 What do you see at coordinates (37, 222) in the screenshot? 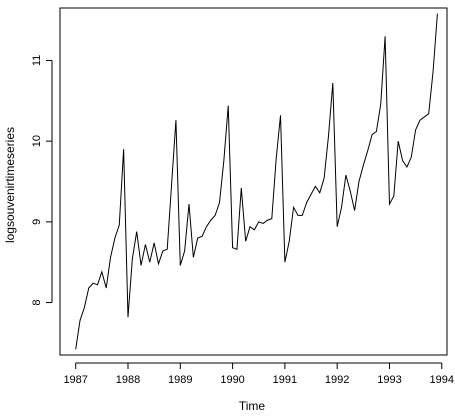
I see `y-tick-label: 9` at bounding box center [37, 222].